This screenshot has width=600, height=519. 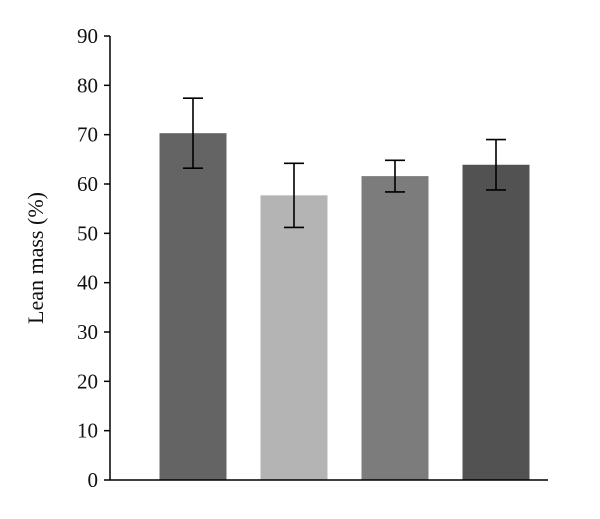 I want to click on y-tick-label: 90, so click(x=87, y=36).